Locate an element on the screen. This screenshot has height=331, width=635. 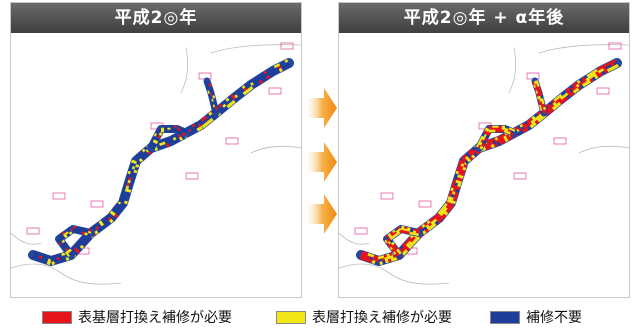
color-legend: 表基層打換え補修が必要 表層打換え補修が必要 補修不要 is located at coordinates (317, 316).